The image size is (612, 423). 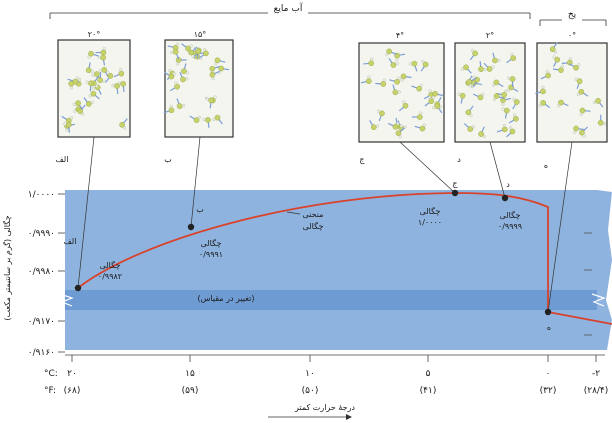 What do you see at coordinates (428, 184) in the screenshot?
I see `point-jim: ج چگالی ۱/۰۰۰۰` at bounding box center [428, 184].